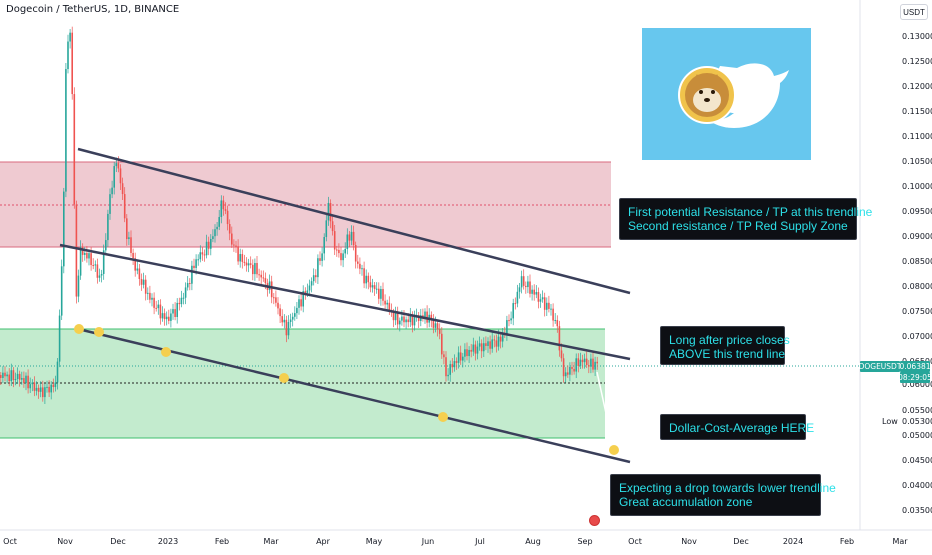 This screenshot has width=932, height=555. I want to click on price-tick-label: 0.03500, so click(917, 510).